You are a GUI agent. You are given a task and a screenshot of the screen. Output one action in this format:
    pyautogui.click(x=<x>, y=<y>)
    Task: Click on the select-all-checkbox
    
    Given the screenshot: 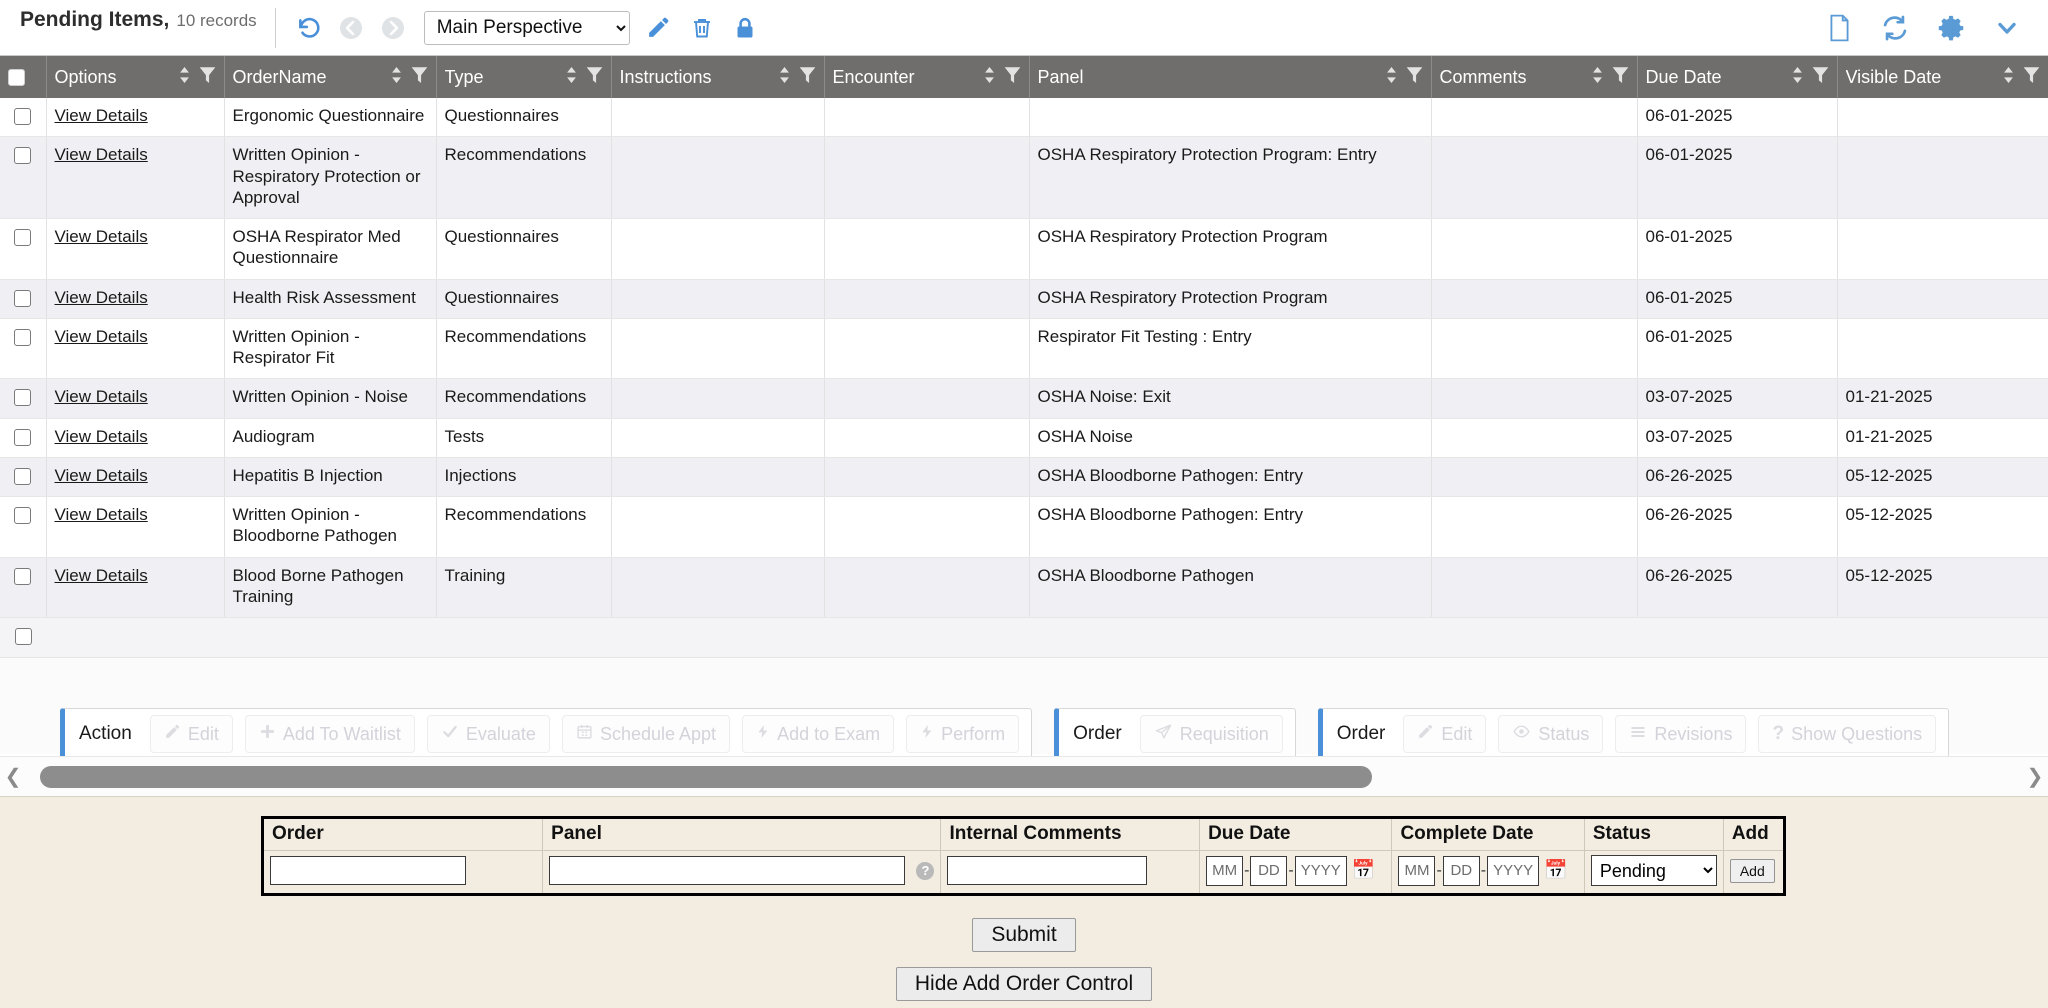 What is the action you would take?
    pyautogui.click(x=16, y=78)
    